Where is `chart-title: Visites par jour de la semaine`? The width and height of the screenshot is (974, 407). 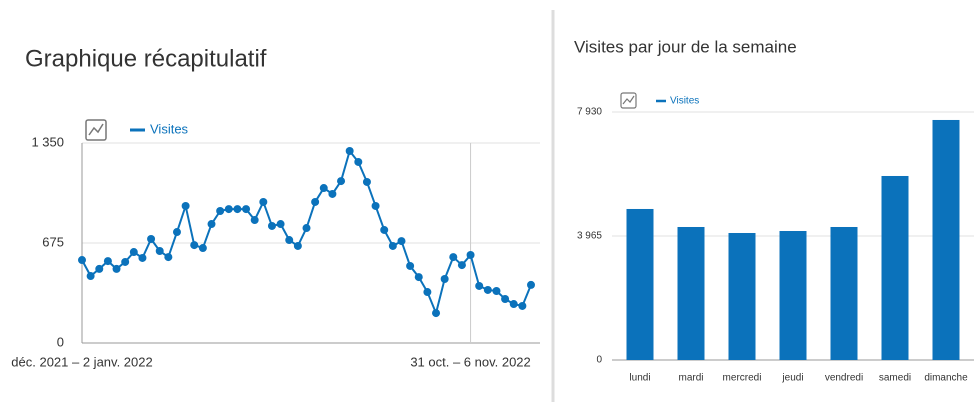
chart-title: Visites par jour de la semaine is located at coordinates (685, 46).